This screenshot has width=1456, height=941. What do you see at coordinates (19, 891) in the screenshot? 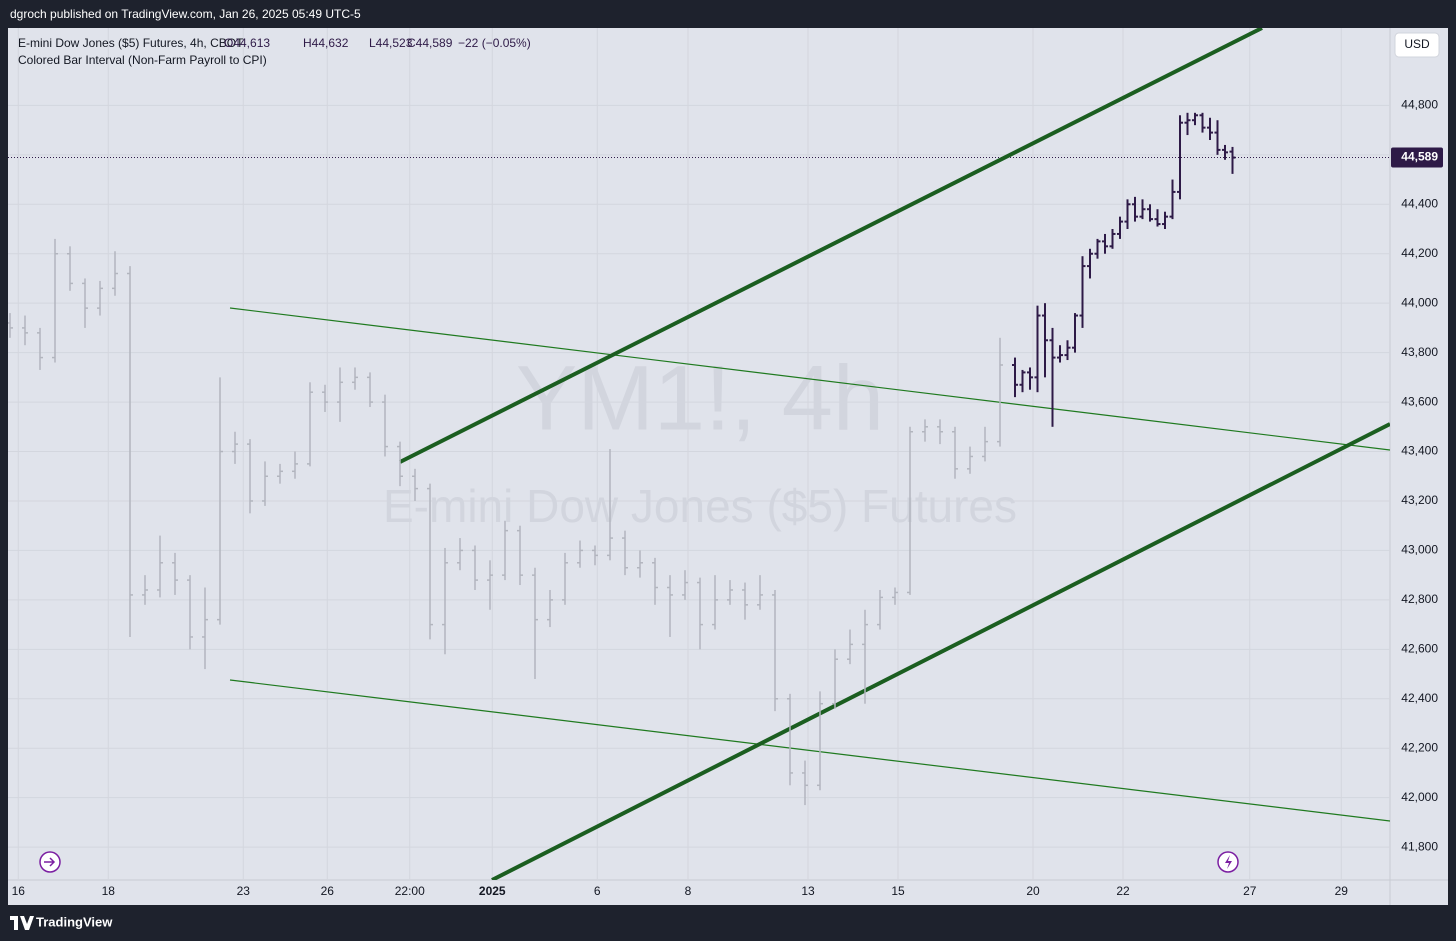
I see `x-tick-label: 16` at bounding box center [19, 891].